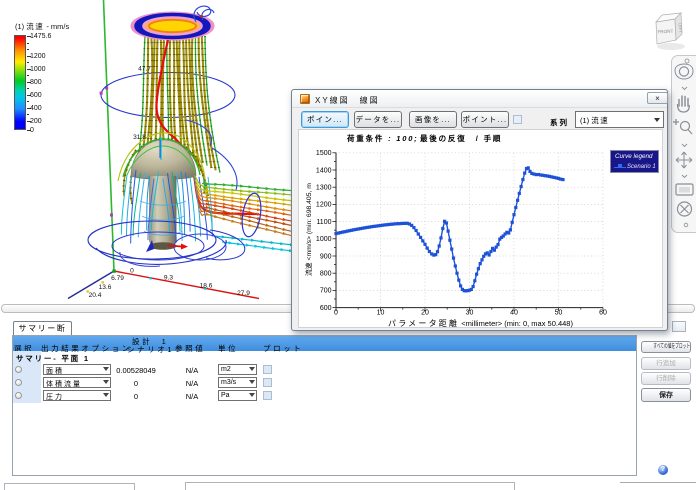 This screenshot has height=490, width=696. What do you see at coordinates (470, 313) in the screenshot?
I see `svg-text: 30` at bounding box center [470, 313].